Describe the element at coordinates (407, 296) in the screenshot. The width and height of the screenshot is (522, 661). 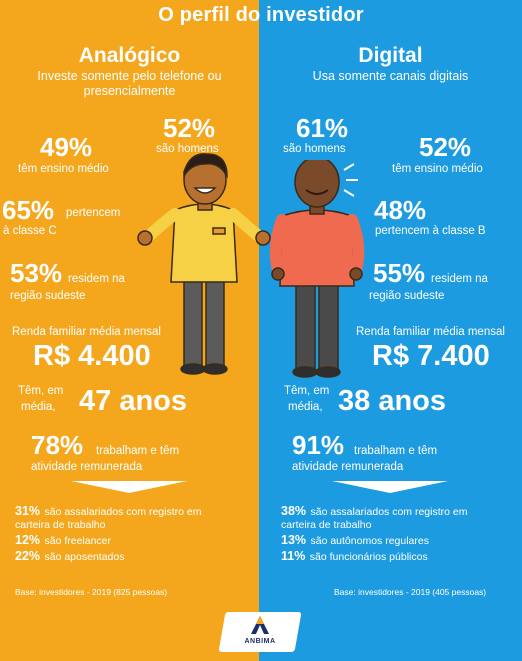
I see `right-region-text2: região sudeste` at that location.